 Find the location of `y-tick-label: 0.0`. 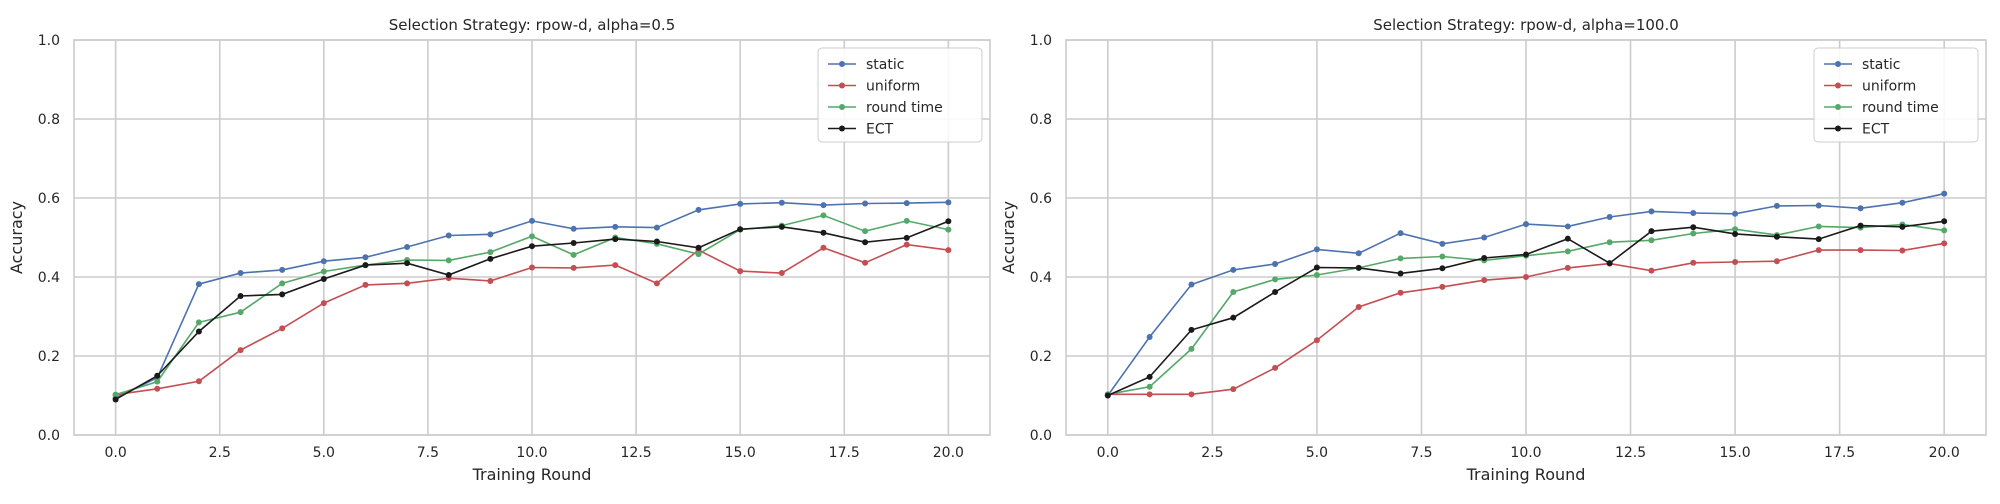

y-tick-label: 0.0 is located at coordinates (49, 436).